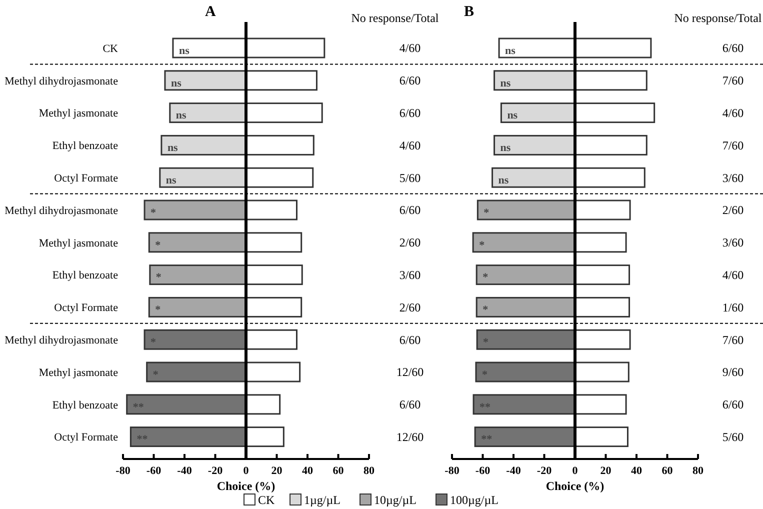 This screenshot has width=763, height=509. Describe the element at coordinates (110, 48) in the screenshot. I see `y-tick-label: CK` at that location.